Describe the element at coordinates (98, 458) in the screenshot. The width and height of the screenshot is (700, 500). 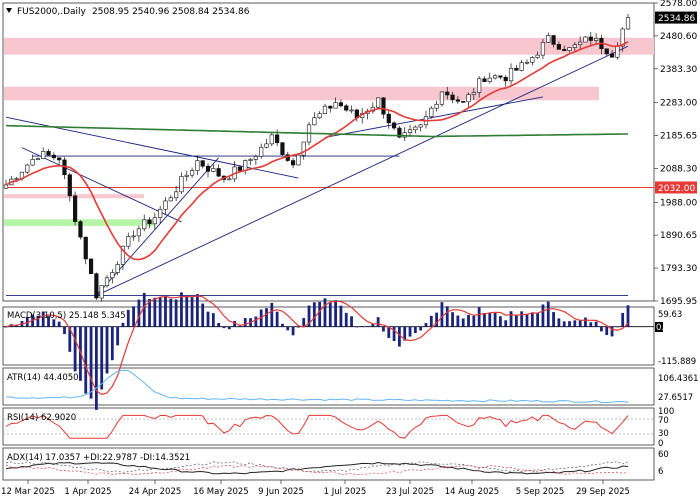
I see `adx-label: ADX(14) 17.0357 +DI:22.9787 -DI:14.3521` at that location.